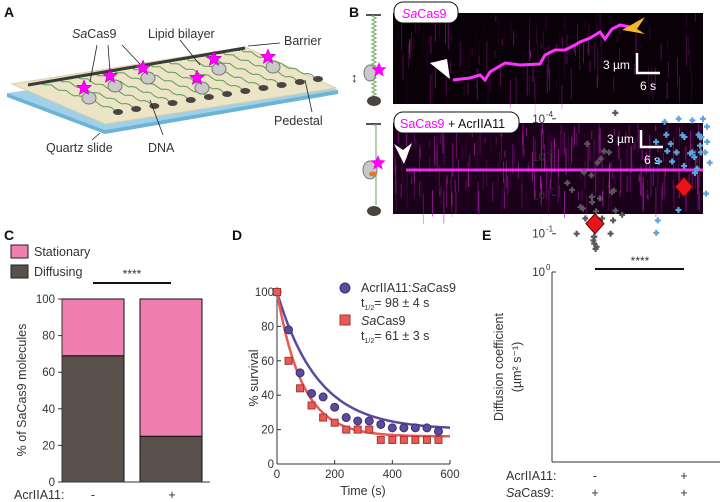  Describe the element at coordinates (548, 58) in the screenshot. I see `kymograph-sacas9: SaCas9 3 µm 6 s` at that location.